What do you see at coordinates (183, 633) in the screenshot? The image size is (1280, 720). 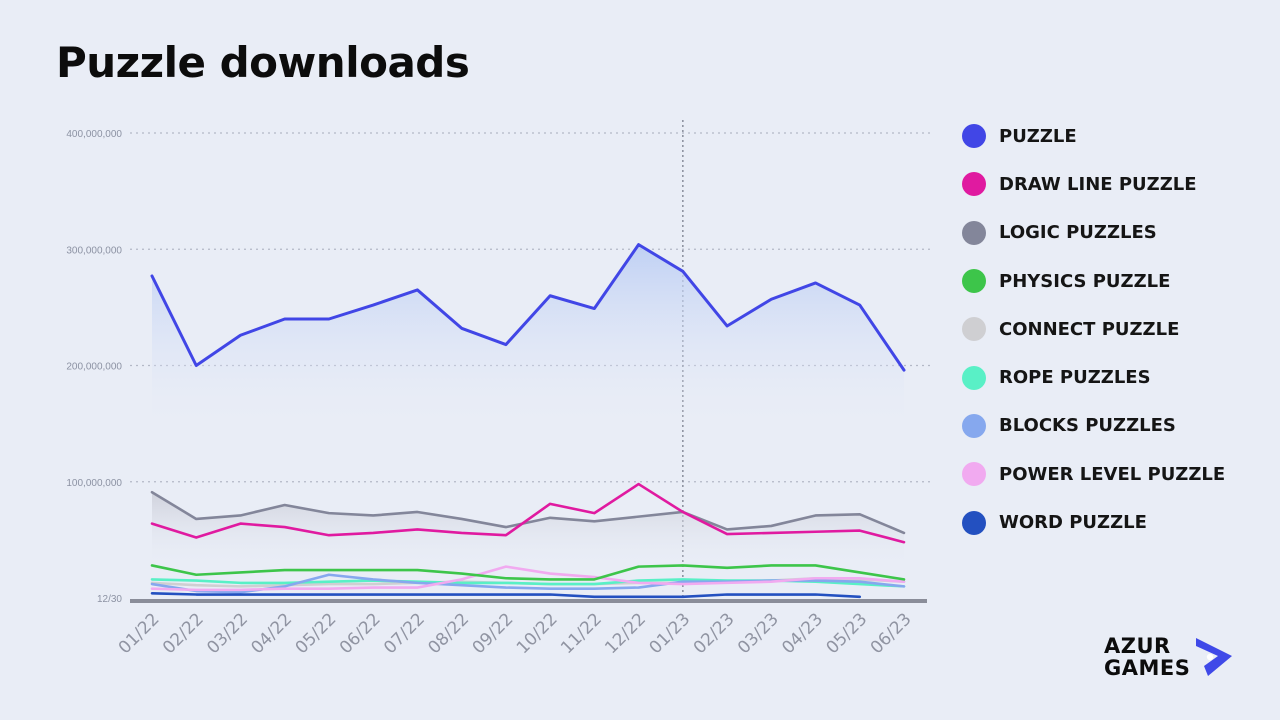 I see `x-tick-label: 02/22` at bounding box center [183, 633].